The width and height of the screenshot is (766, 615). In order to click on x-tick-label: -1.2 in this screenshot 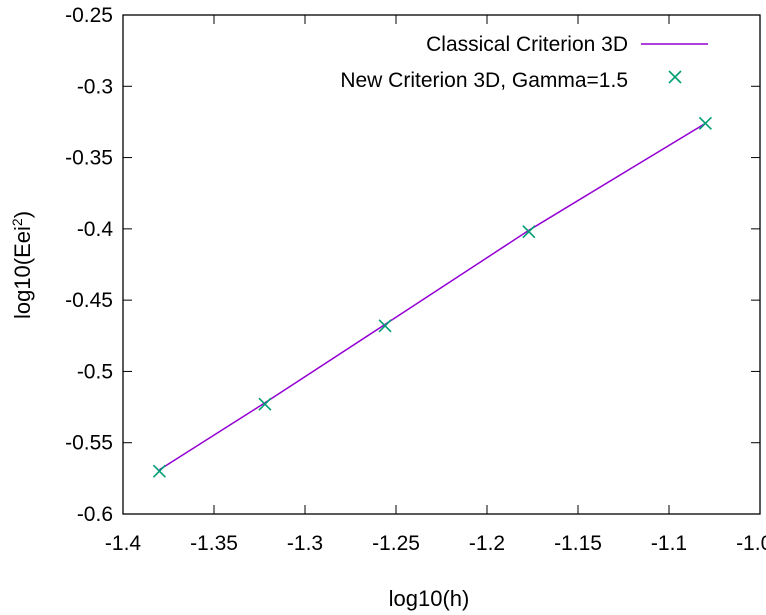, I will do `click(487, 543)`.